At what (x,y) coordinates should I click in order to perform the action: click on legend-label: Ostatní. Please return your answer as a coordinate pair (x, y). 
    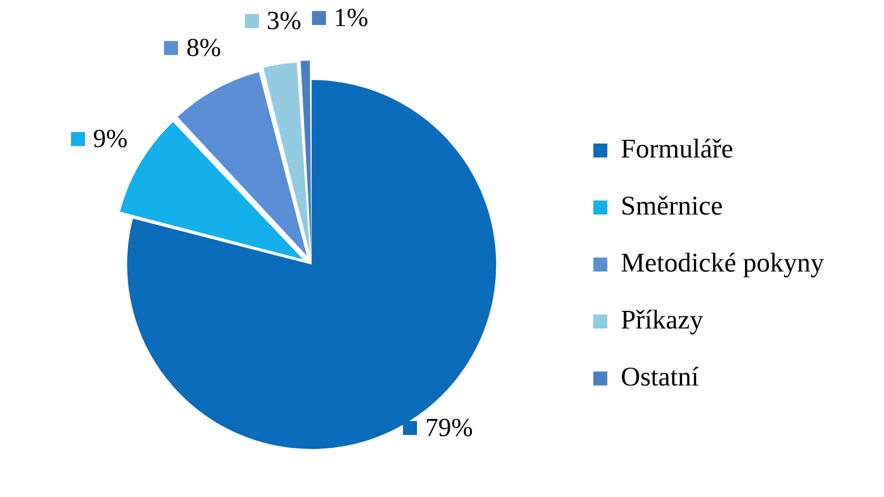
    Looking at the image, I should click on (660, 377).